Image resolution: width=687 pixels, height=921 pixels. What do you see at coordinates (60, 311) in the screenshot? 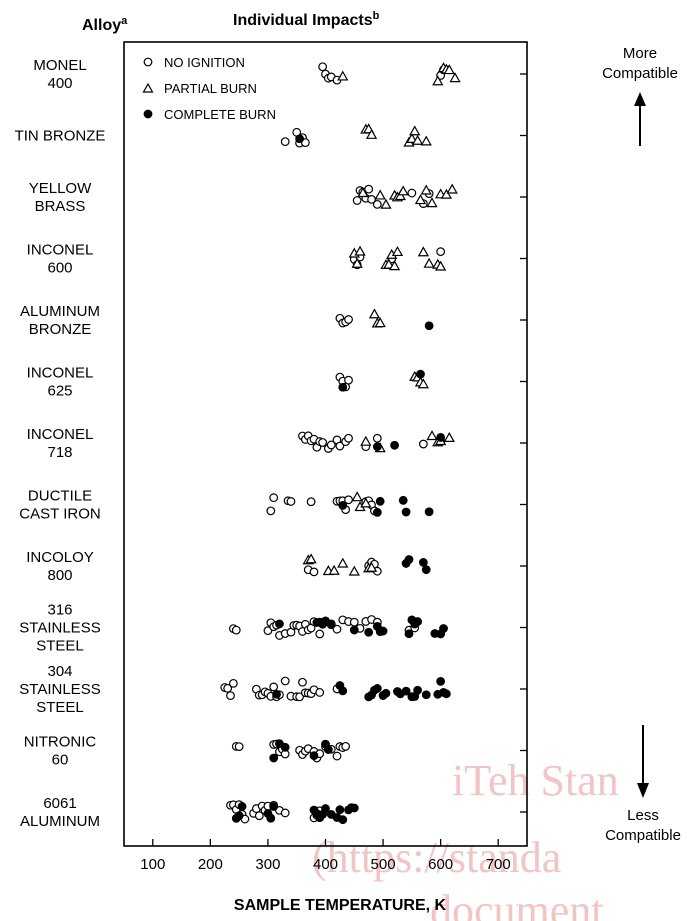
I see `alloy-label: ALUMINUM` at bounding box center [60, 311].